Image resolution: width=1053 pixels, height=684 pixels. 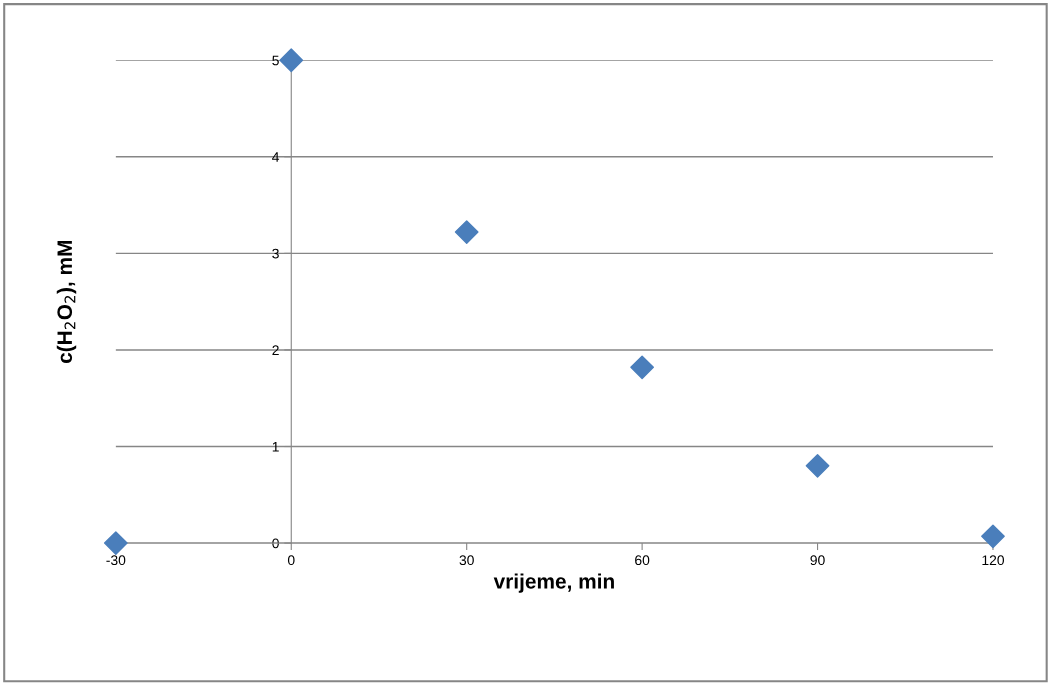 I want to click on y-tick-label: 3, so click(x=275, y=253).